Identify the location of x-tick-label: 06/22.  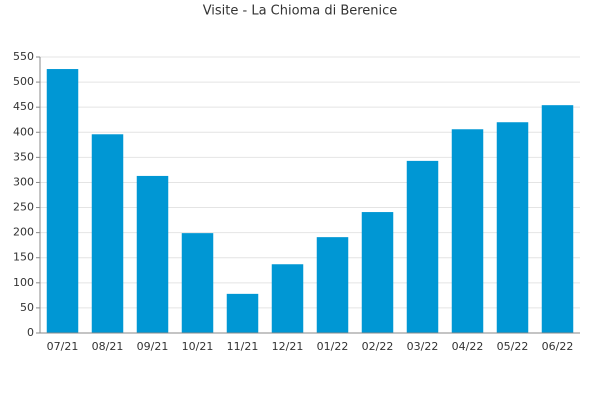
(558, 346).